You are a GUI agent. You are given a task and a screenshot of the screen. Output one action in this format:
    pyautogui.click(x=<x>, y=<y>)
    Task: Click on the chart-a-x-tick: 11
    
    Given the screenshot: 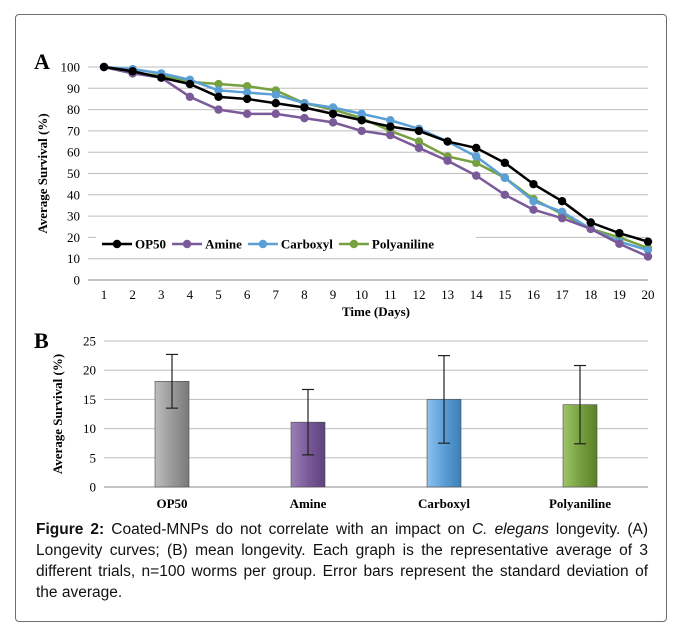 What is the action you would take?
    pyautogui.click(x=390, y=294)
    